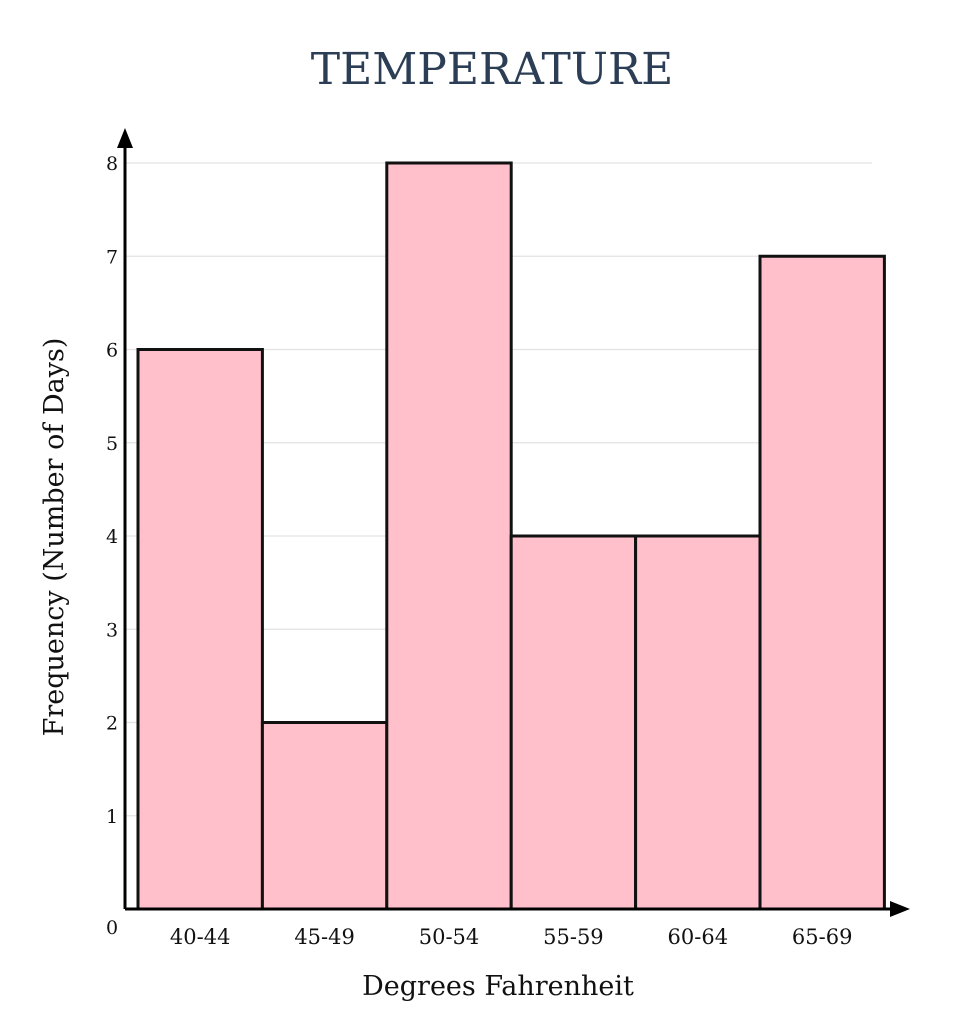 Image resolution: width=967 pixels, height=1034 pixels. I want to click on x-category-label-45-49: 45-49, so click(324, 937).